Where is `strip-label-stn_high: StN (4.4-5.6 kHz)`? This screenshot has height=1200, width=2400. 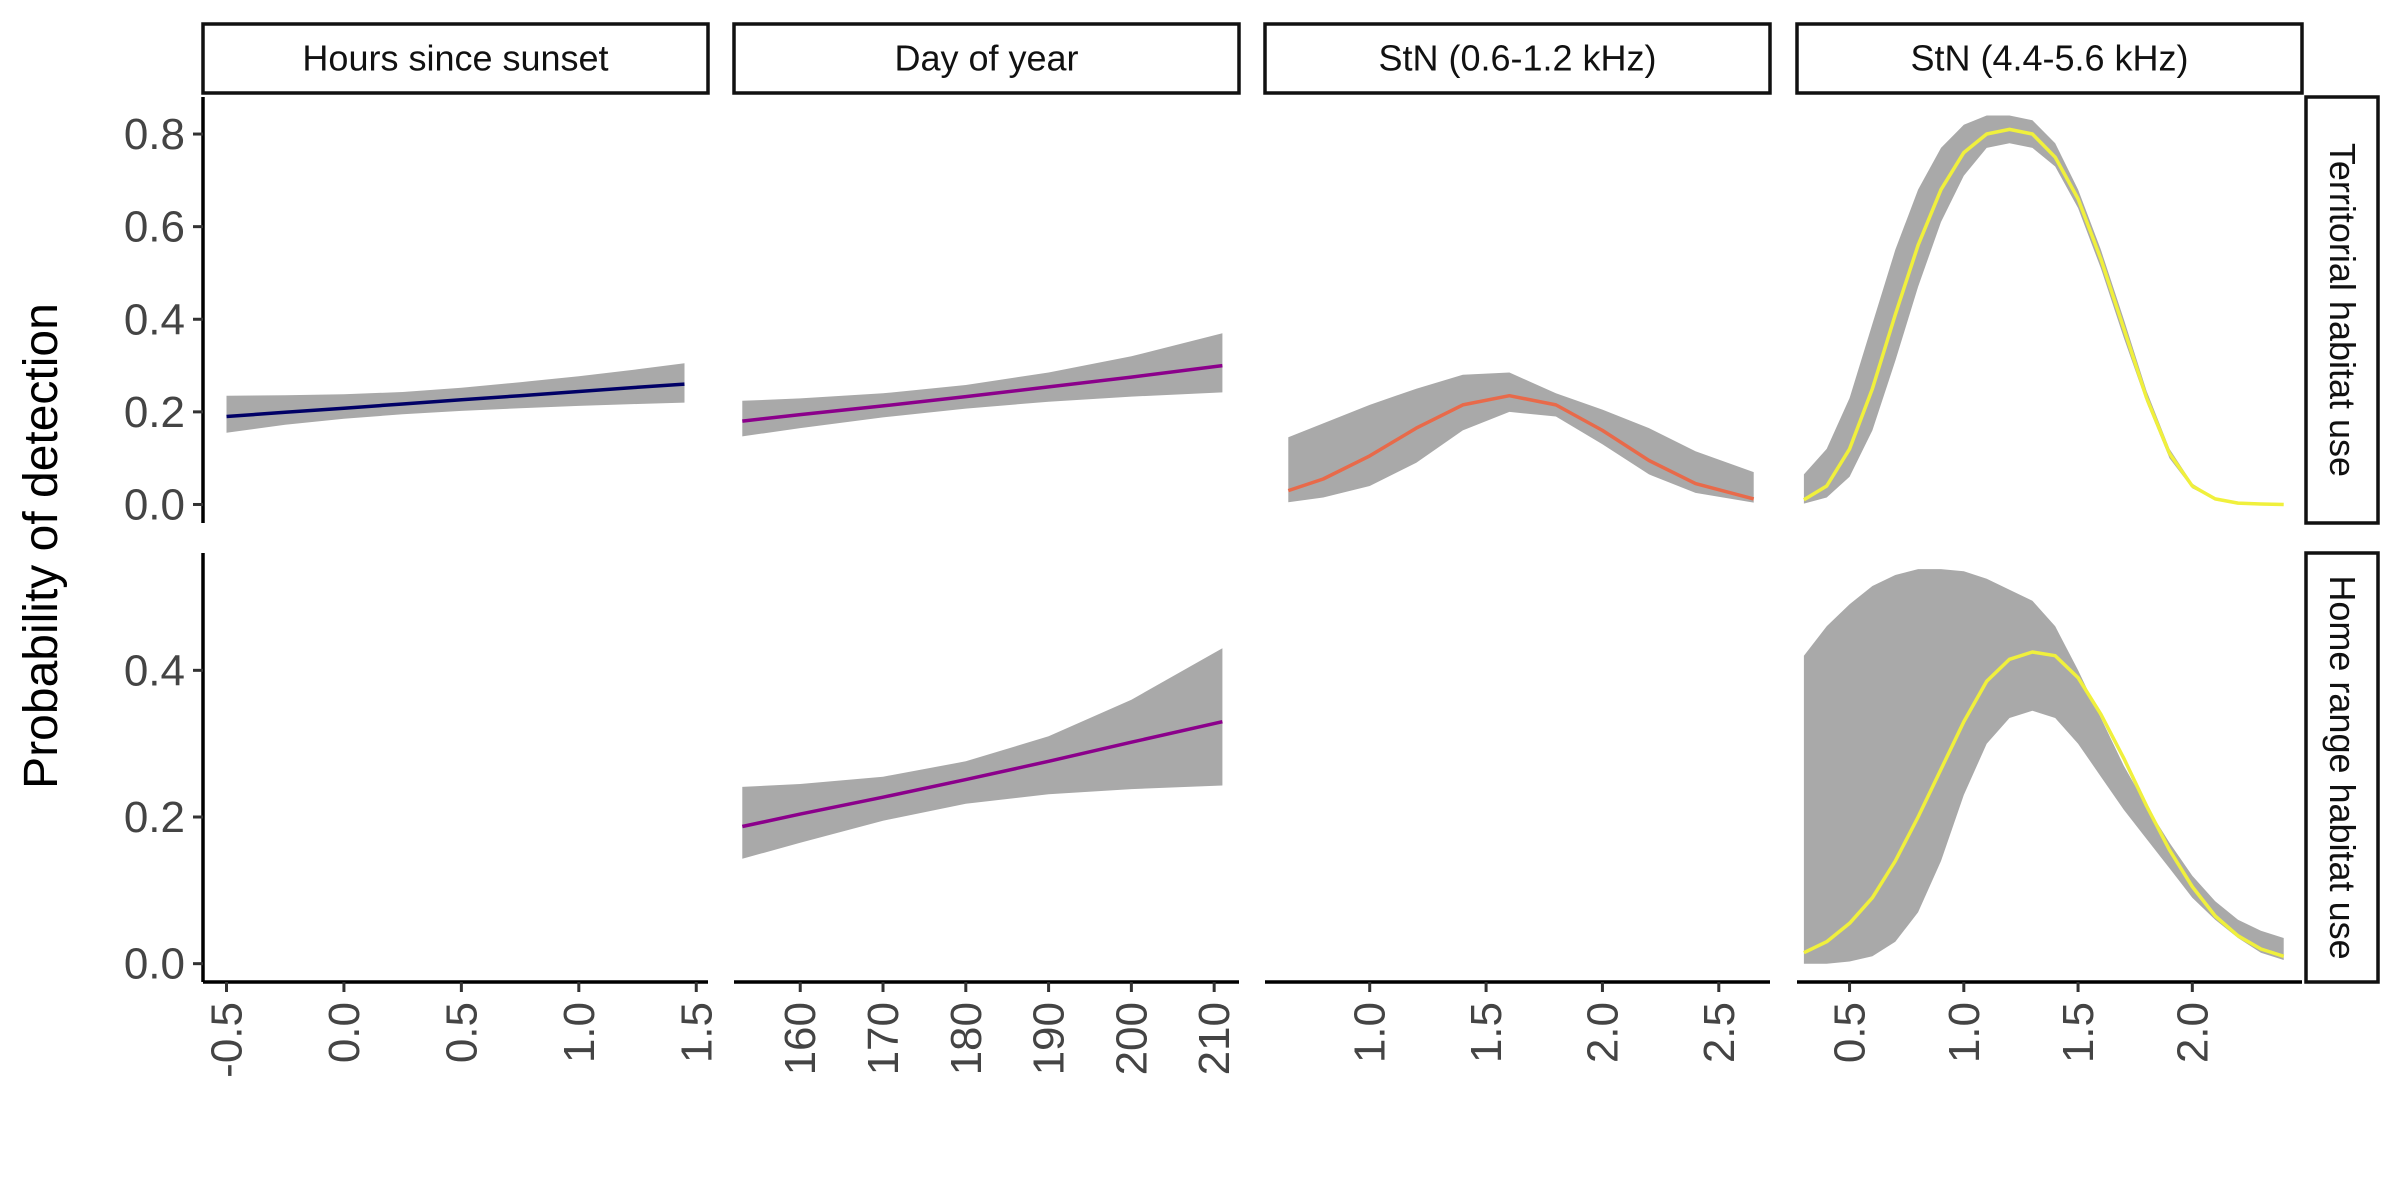
strip-label-stn_high: StN (4.4-5.6 kHz) is located at coordinates (2049, 58).